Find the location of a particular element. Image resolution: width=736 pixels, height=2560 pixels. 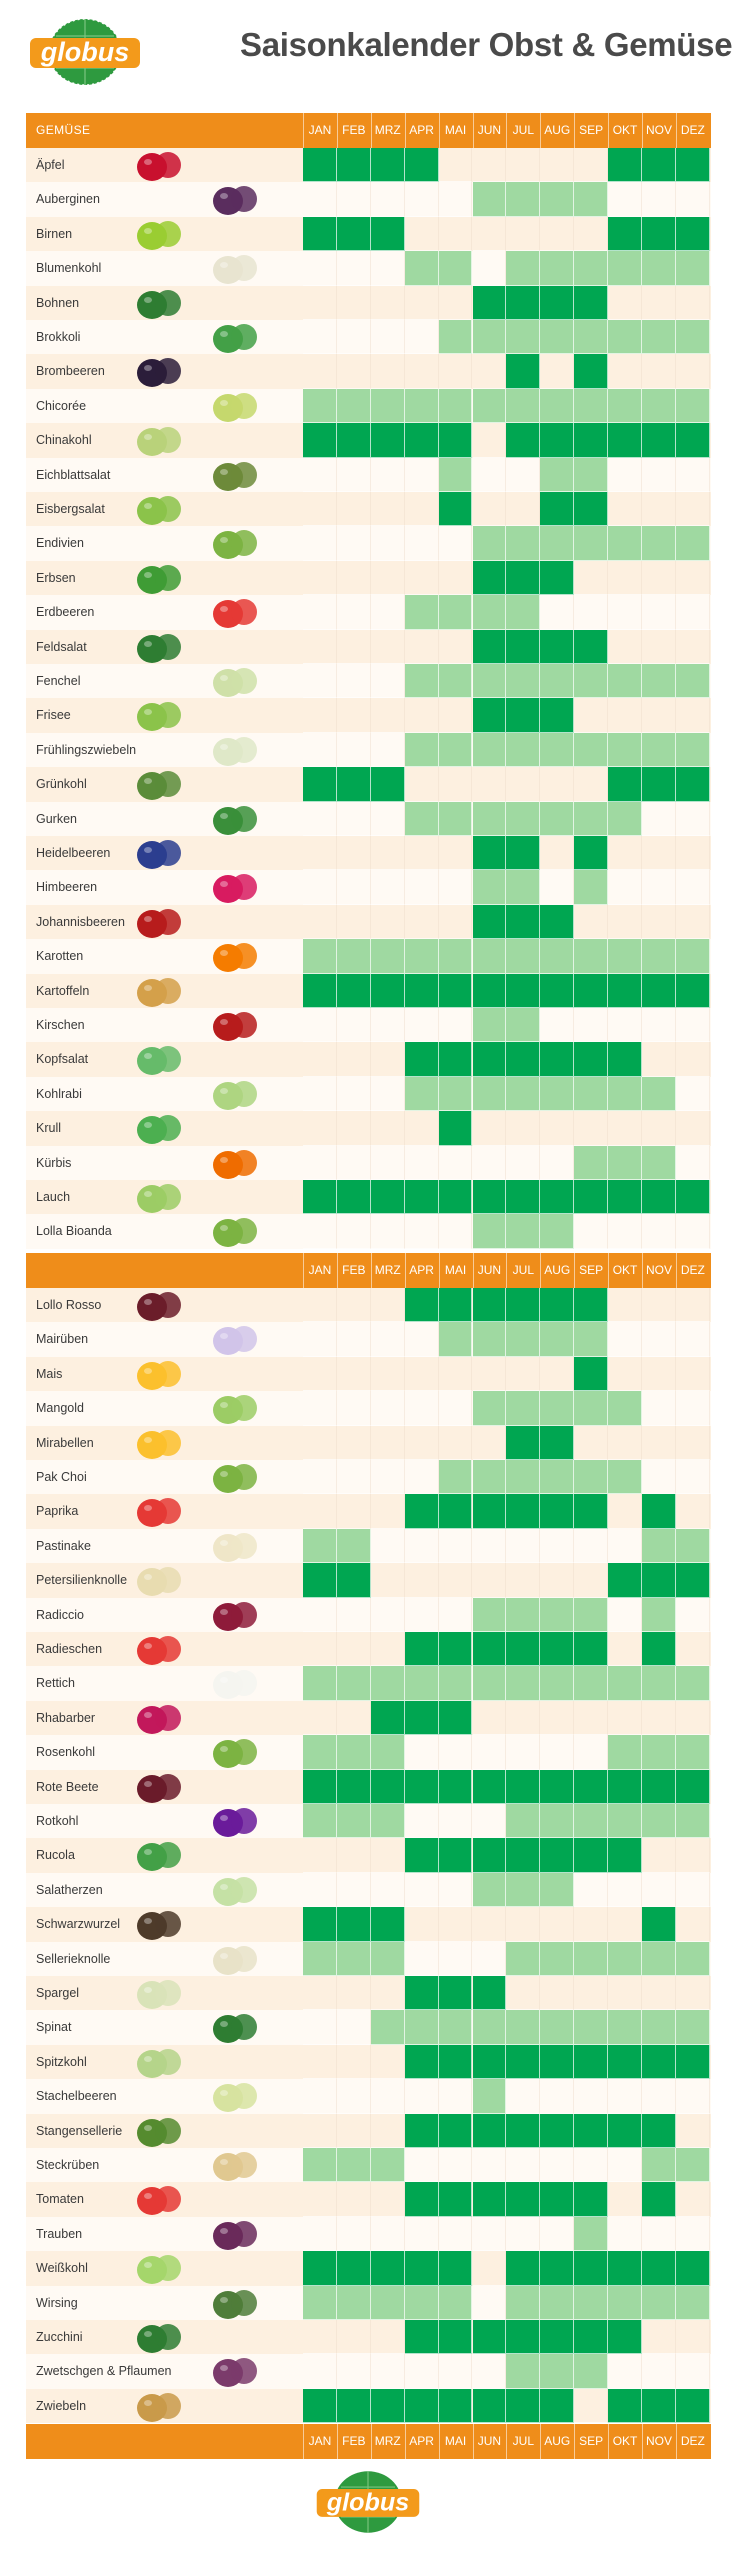

white-cabbage-icon is located at coordinates (159, 2270).